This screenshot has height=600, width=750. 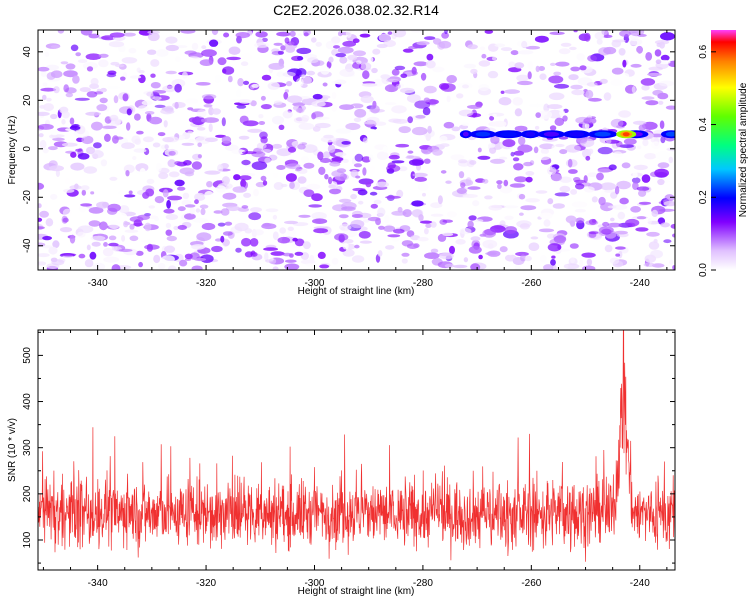 What do you see at coordinates (27, 493) in the screenshot?
I see `y-tick-label: 200` at bounding box center [27, 493].